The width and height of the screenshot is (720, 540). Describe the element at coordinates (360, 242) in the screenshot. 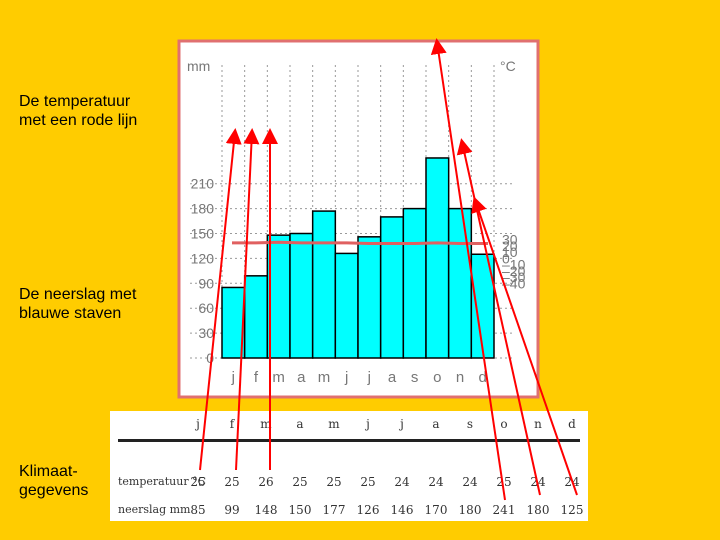

I see `temperature-line` at that location.